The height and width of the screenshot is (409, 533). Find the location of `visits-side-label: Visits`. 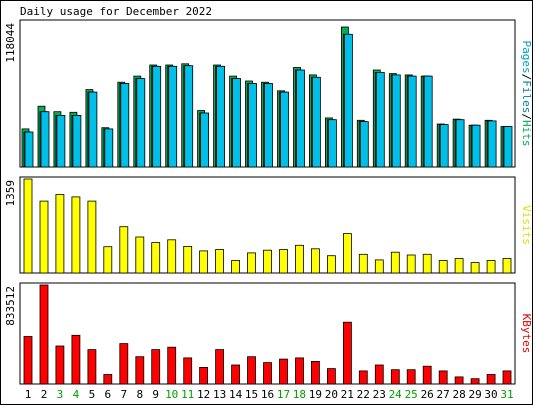

visits-side-label: Visits is located at coordinates (526, 225).